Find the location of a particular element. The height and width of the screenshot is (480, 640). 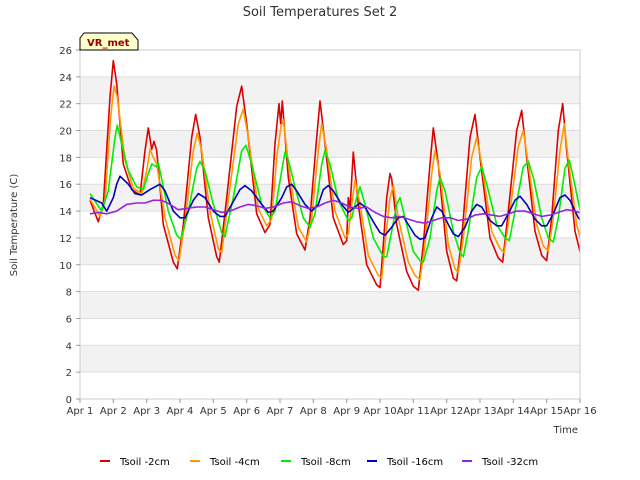

y-tick-label: 22 is located at coordinates (65, 105).